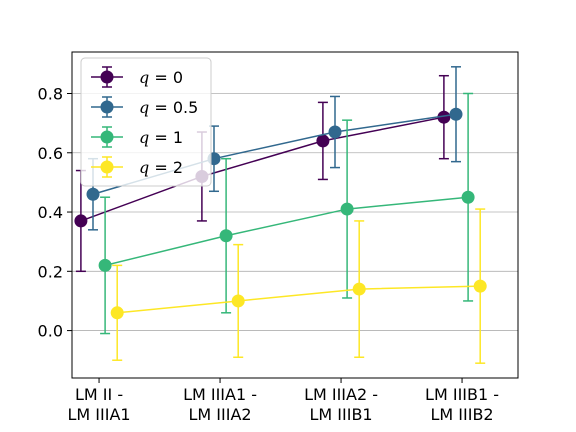 This screenshot has width=576, height=432. Describe the element at coordinates (50, 331) in the screenshot. I see `y-tick-label: 0.0` at that location.